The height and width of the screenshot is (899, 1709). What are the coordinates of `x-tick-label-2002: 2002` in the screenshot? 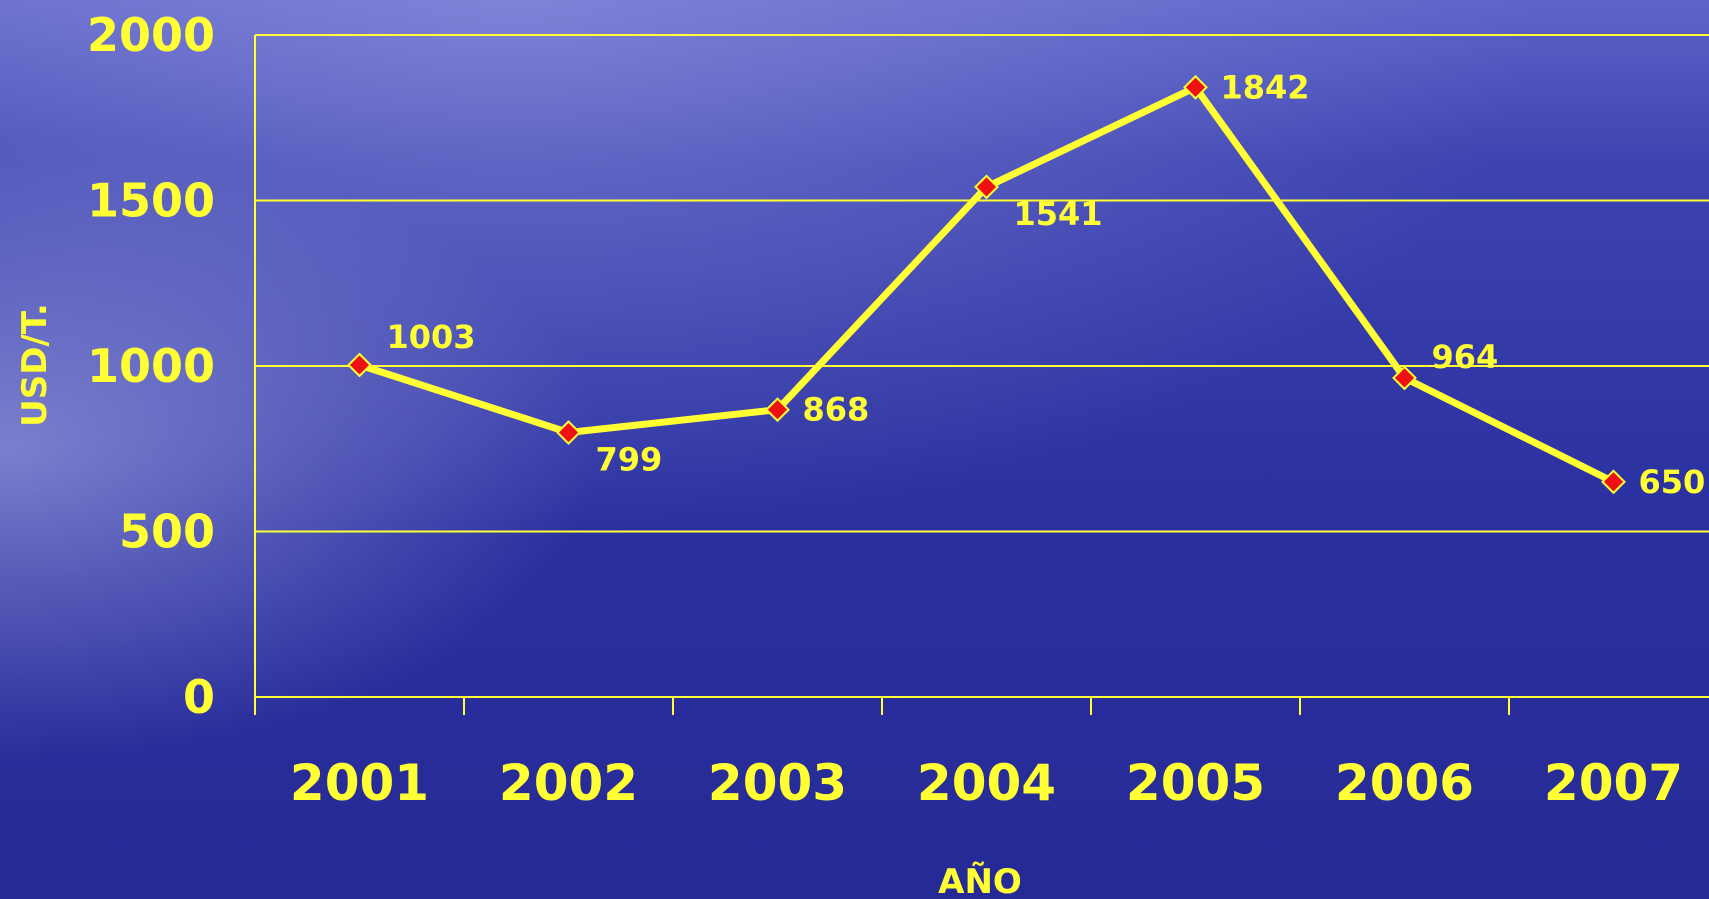 It's located at (568, 783).